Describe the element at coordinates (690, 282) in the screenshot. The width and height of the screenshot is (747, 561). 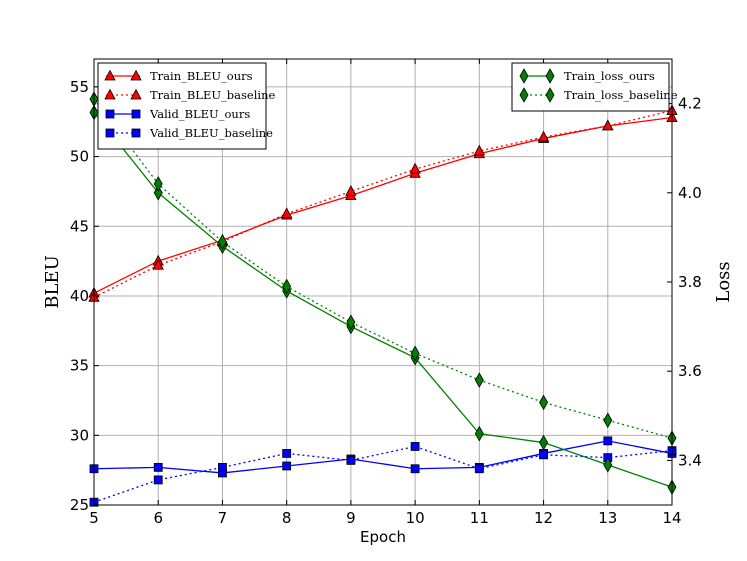
I see `y-right-tick-label: 3.8` at that location.